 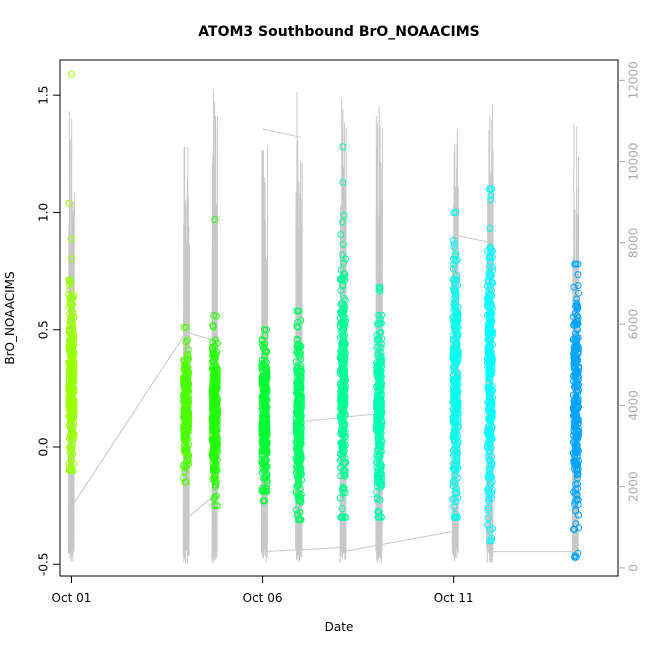 What do you see at coordinates (48, 331) in the screenshot?
I see `y-axis-left: -0.5 0.0 0.5 1.0 1.5` at bounding box center [48, 331].